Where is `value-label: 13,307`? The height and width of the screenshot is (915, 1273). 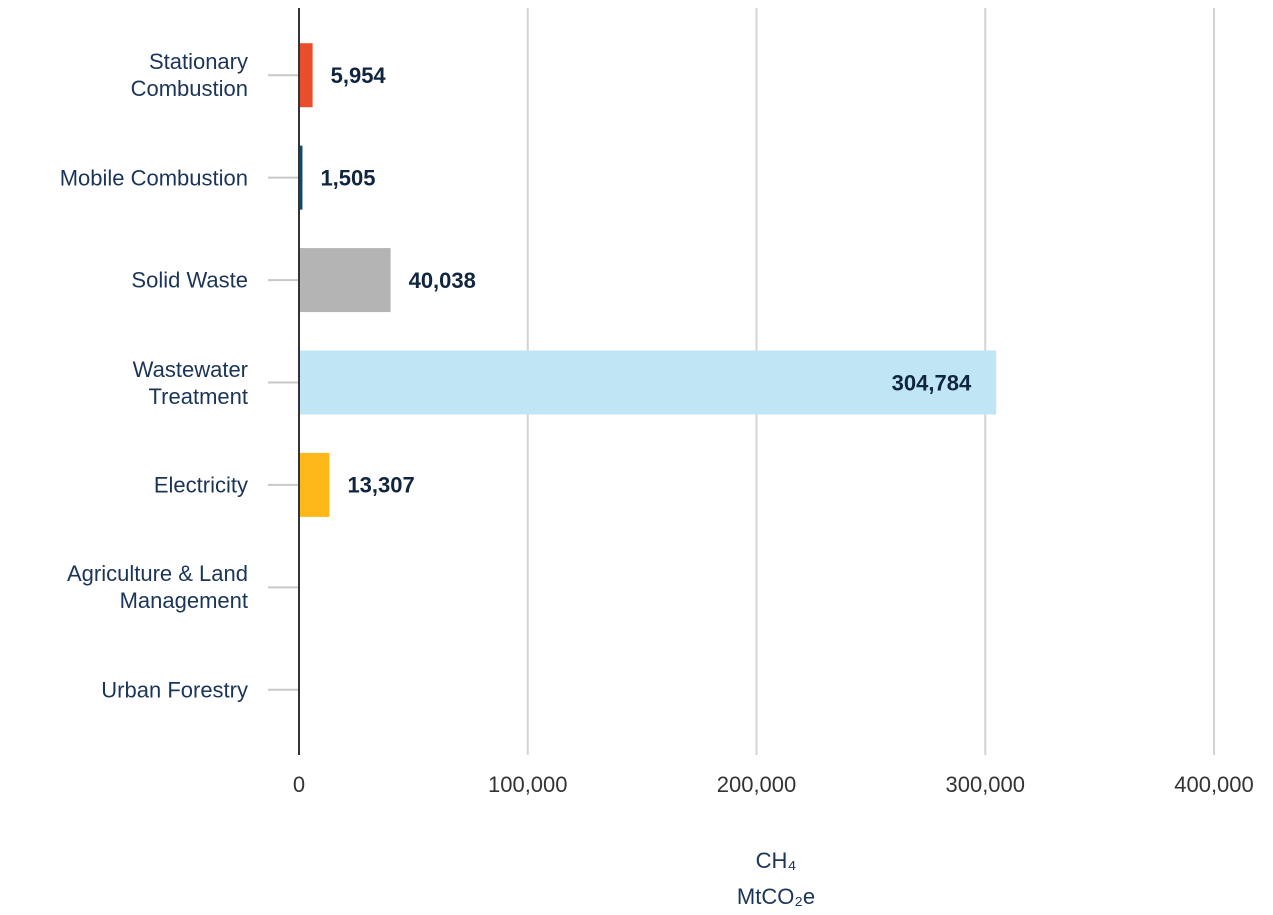 value-label: 13,307 is located at coordinates (380, 485).